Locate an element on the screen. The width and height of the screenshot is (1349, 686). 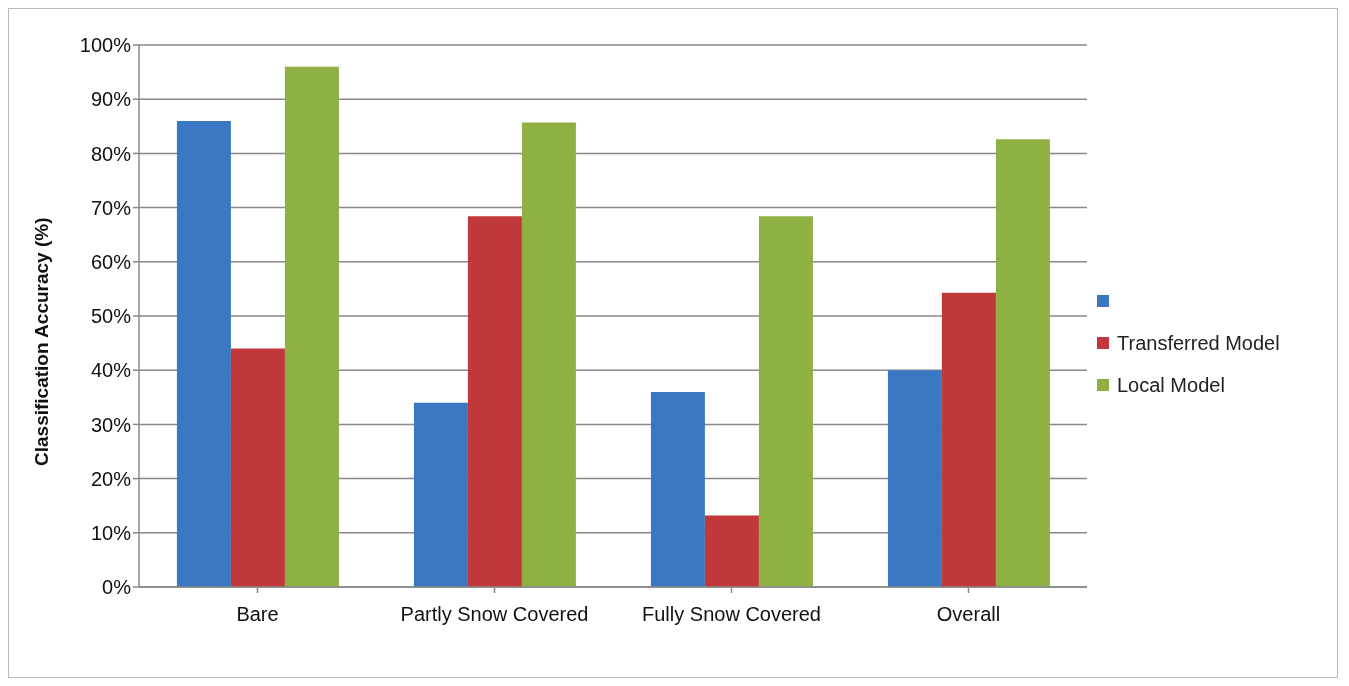
x-tick-label: Overall is located at coordinates (968, 614).